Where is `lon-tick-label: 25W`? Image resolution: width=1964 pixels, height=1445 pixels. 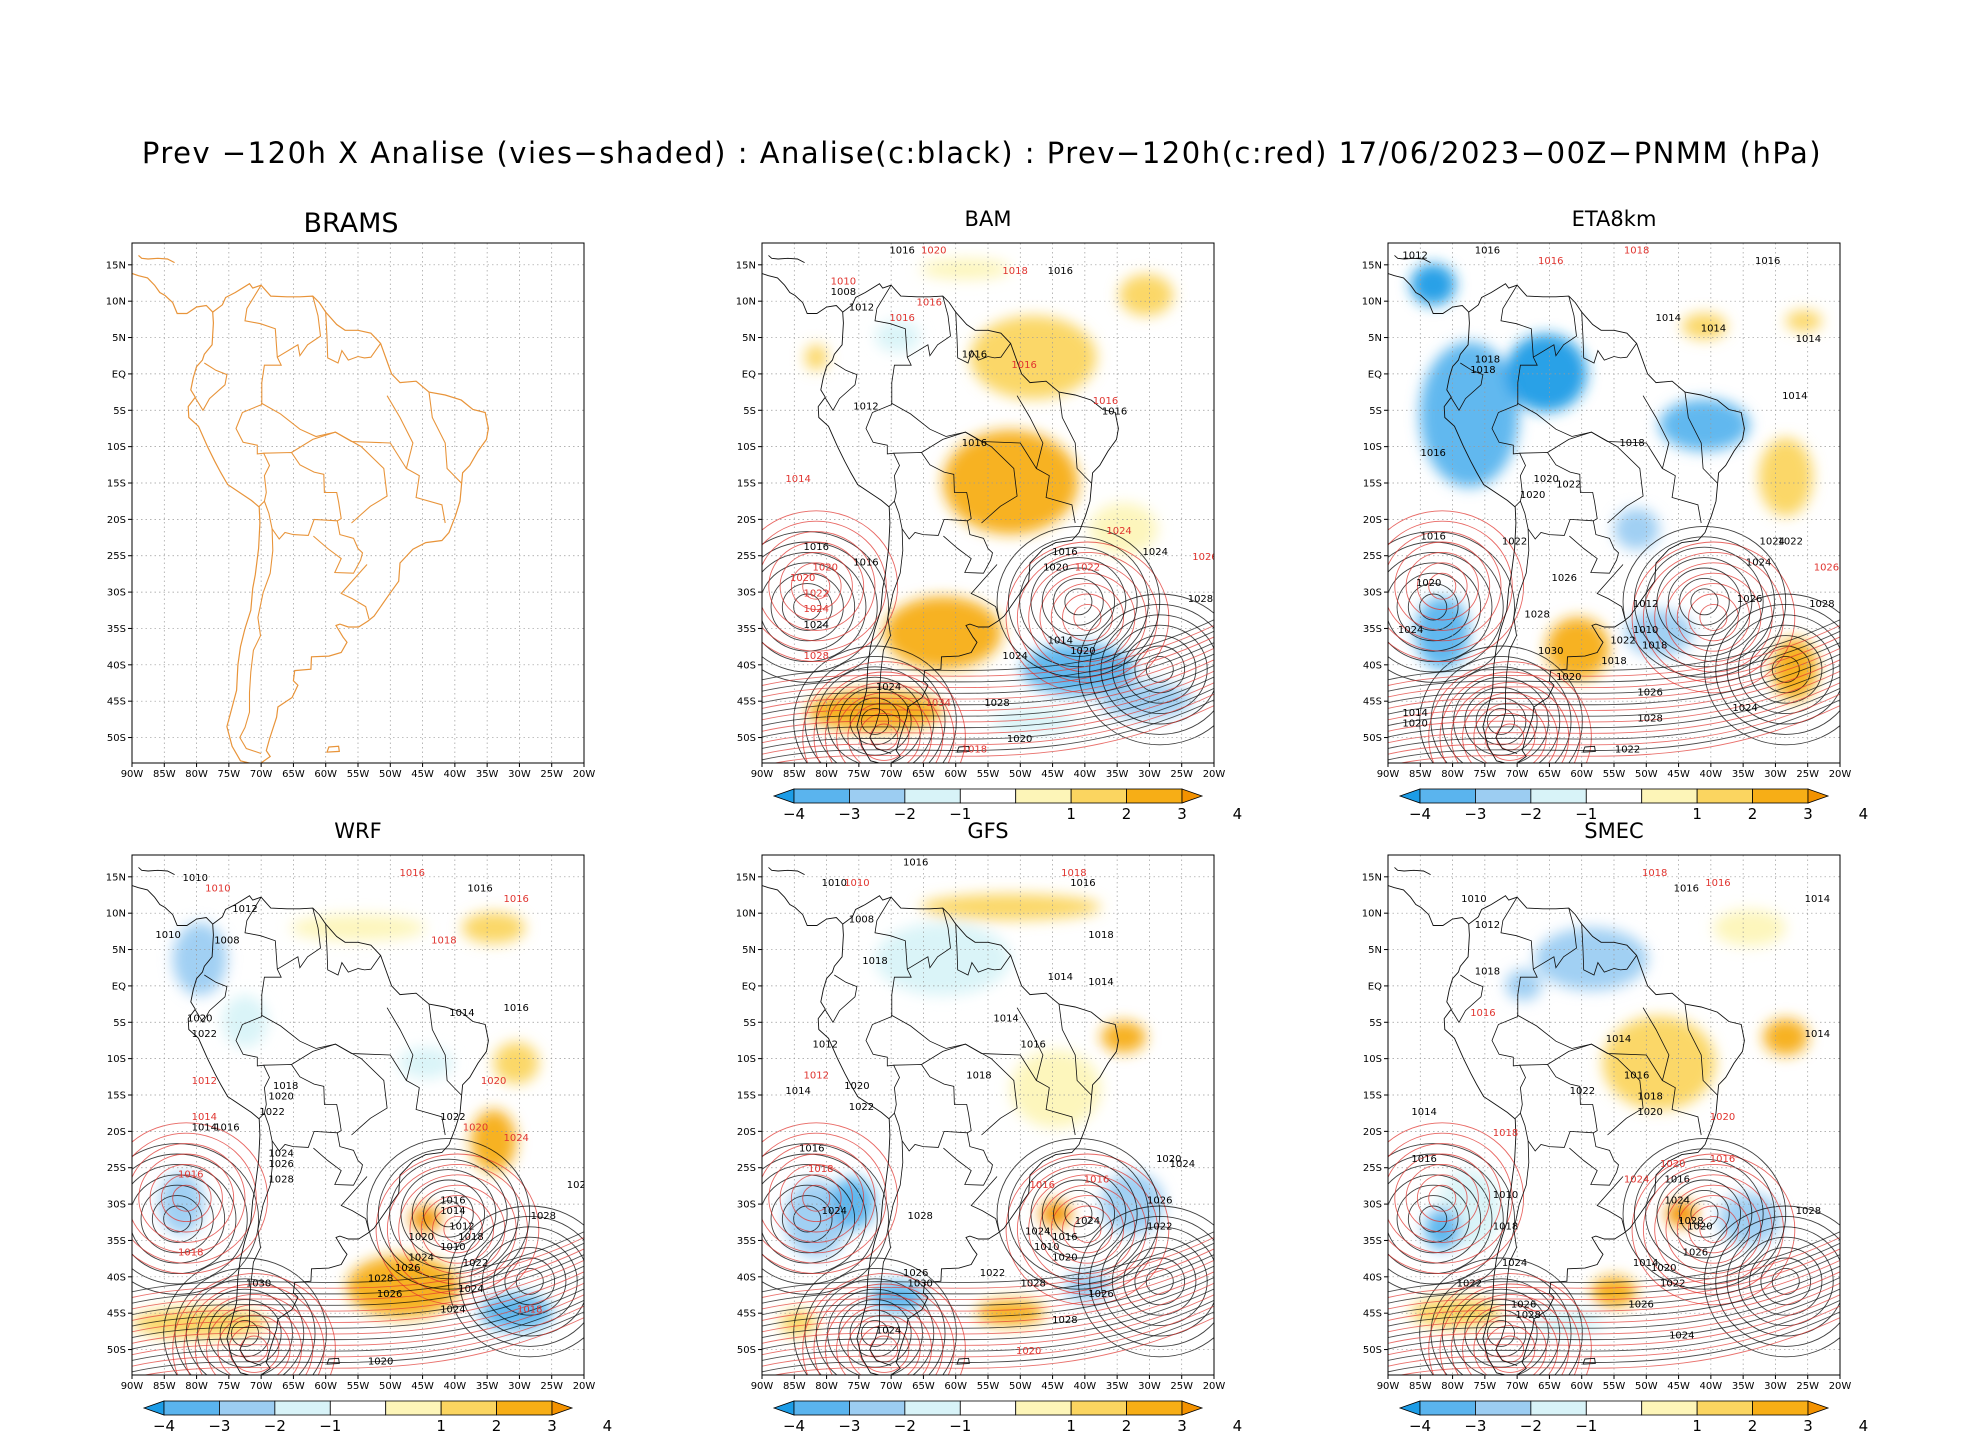 lon-tick-label: 25W is located at coordinates (551, 1386).